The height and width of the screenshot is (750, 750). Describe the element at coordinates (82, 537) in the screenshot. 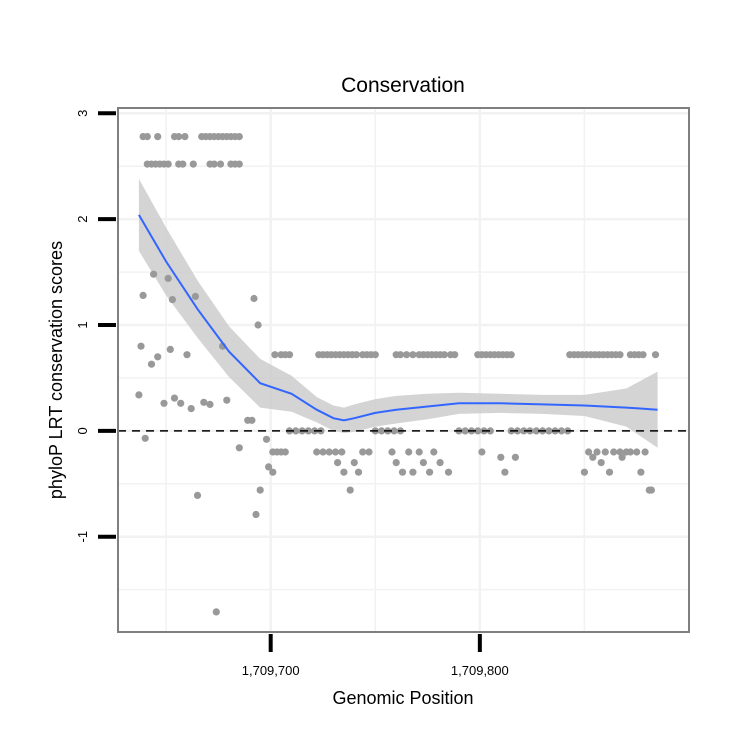

I see `y-tick-label: -1` at that location.